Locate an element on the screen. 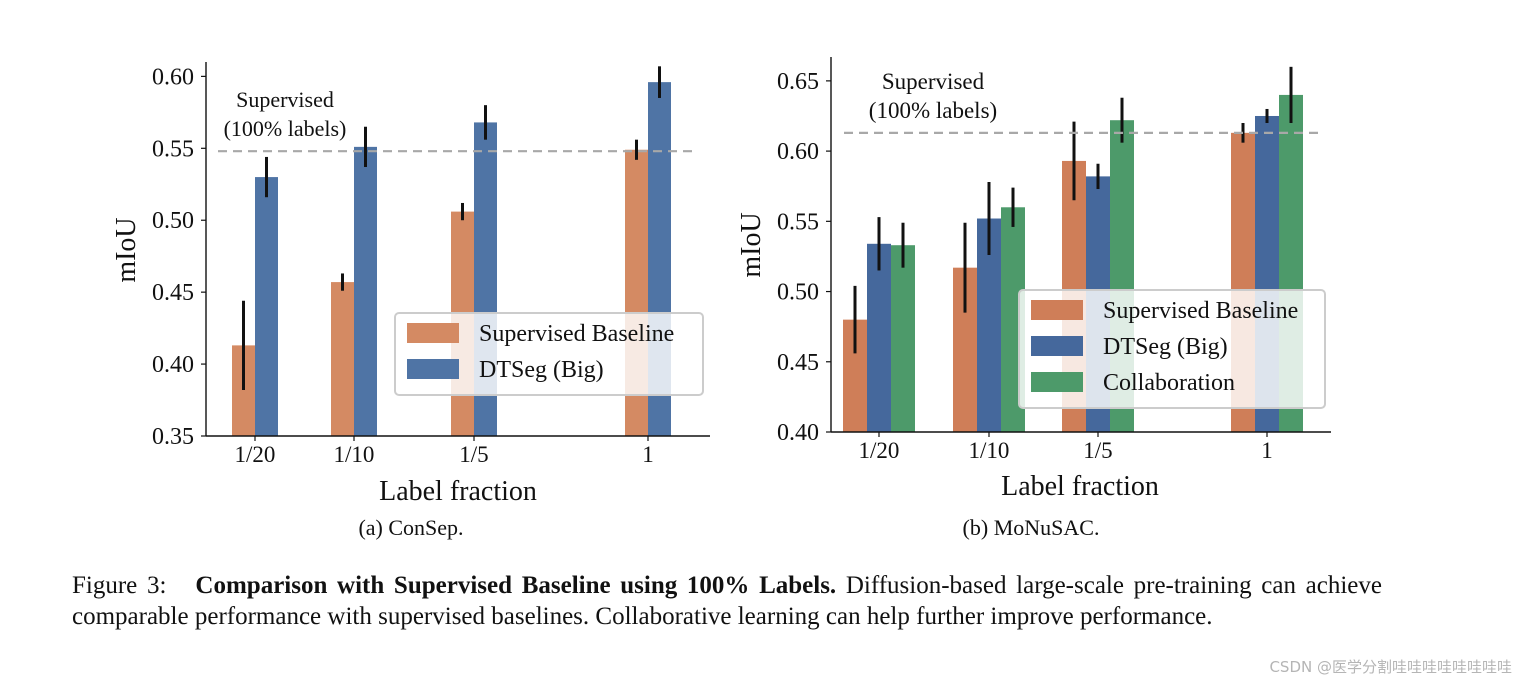  y-tick-label: 0.35 is located at coordinates (173, 437).